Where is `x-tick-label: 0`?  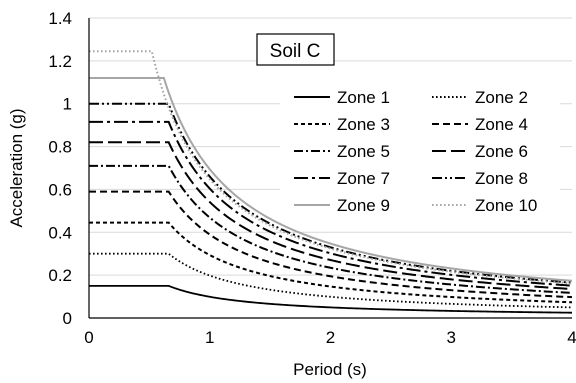
x-tick-label: 0 is located at coordinates (88, 337).